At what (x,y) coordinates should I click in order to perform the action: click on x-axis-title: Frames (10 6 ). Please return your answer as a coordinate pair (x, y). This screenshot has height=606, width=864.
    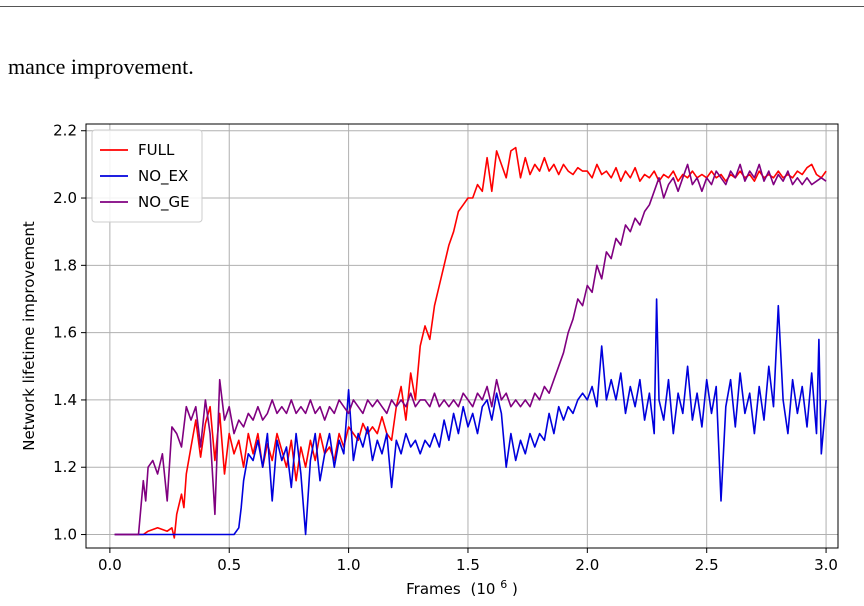
    Looking at the image, I should click on (462, 586).